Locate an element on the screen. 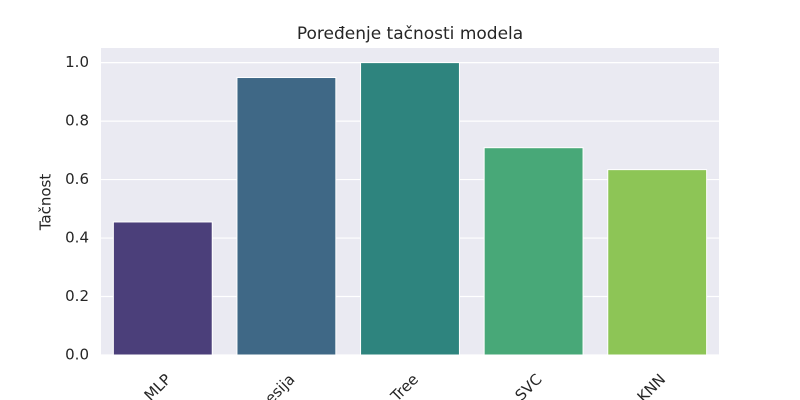 The width and height of the screenshot is (800, 400). y-tick-label: 1.0 is located at coordinates (77, 62).